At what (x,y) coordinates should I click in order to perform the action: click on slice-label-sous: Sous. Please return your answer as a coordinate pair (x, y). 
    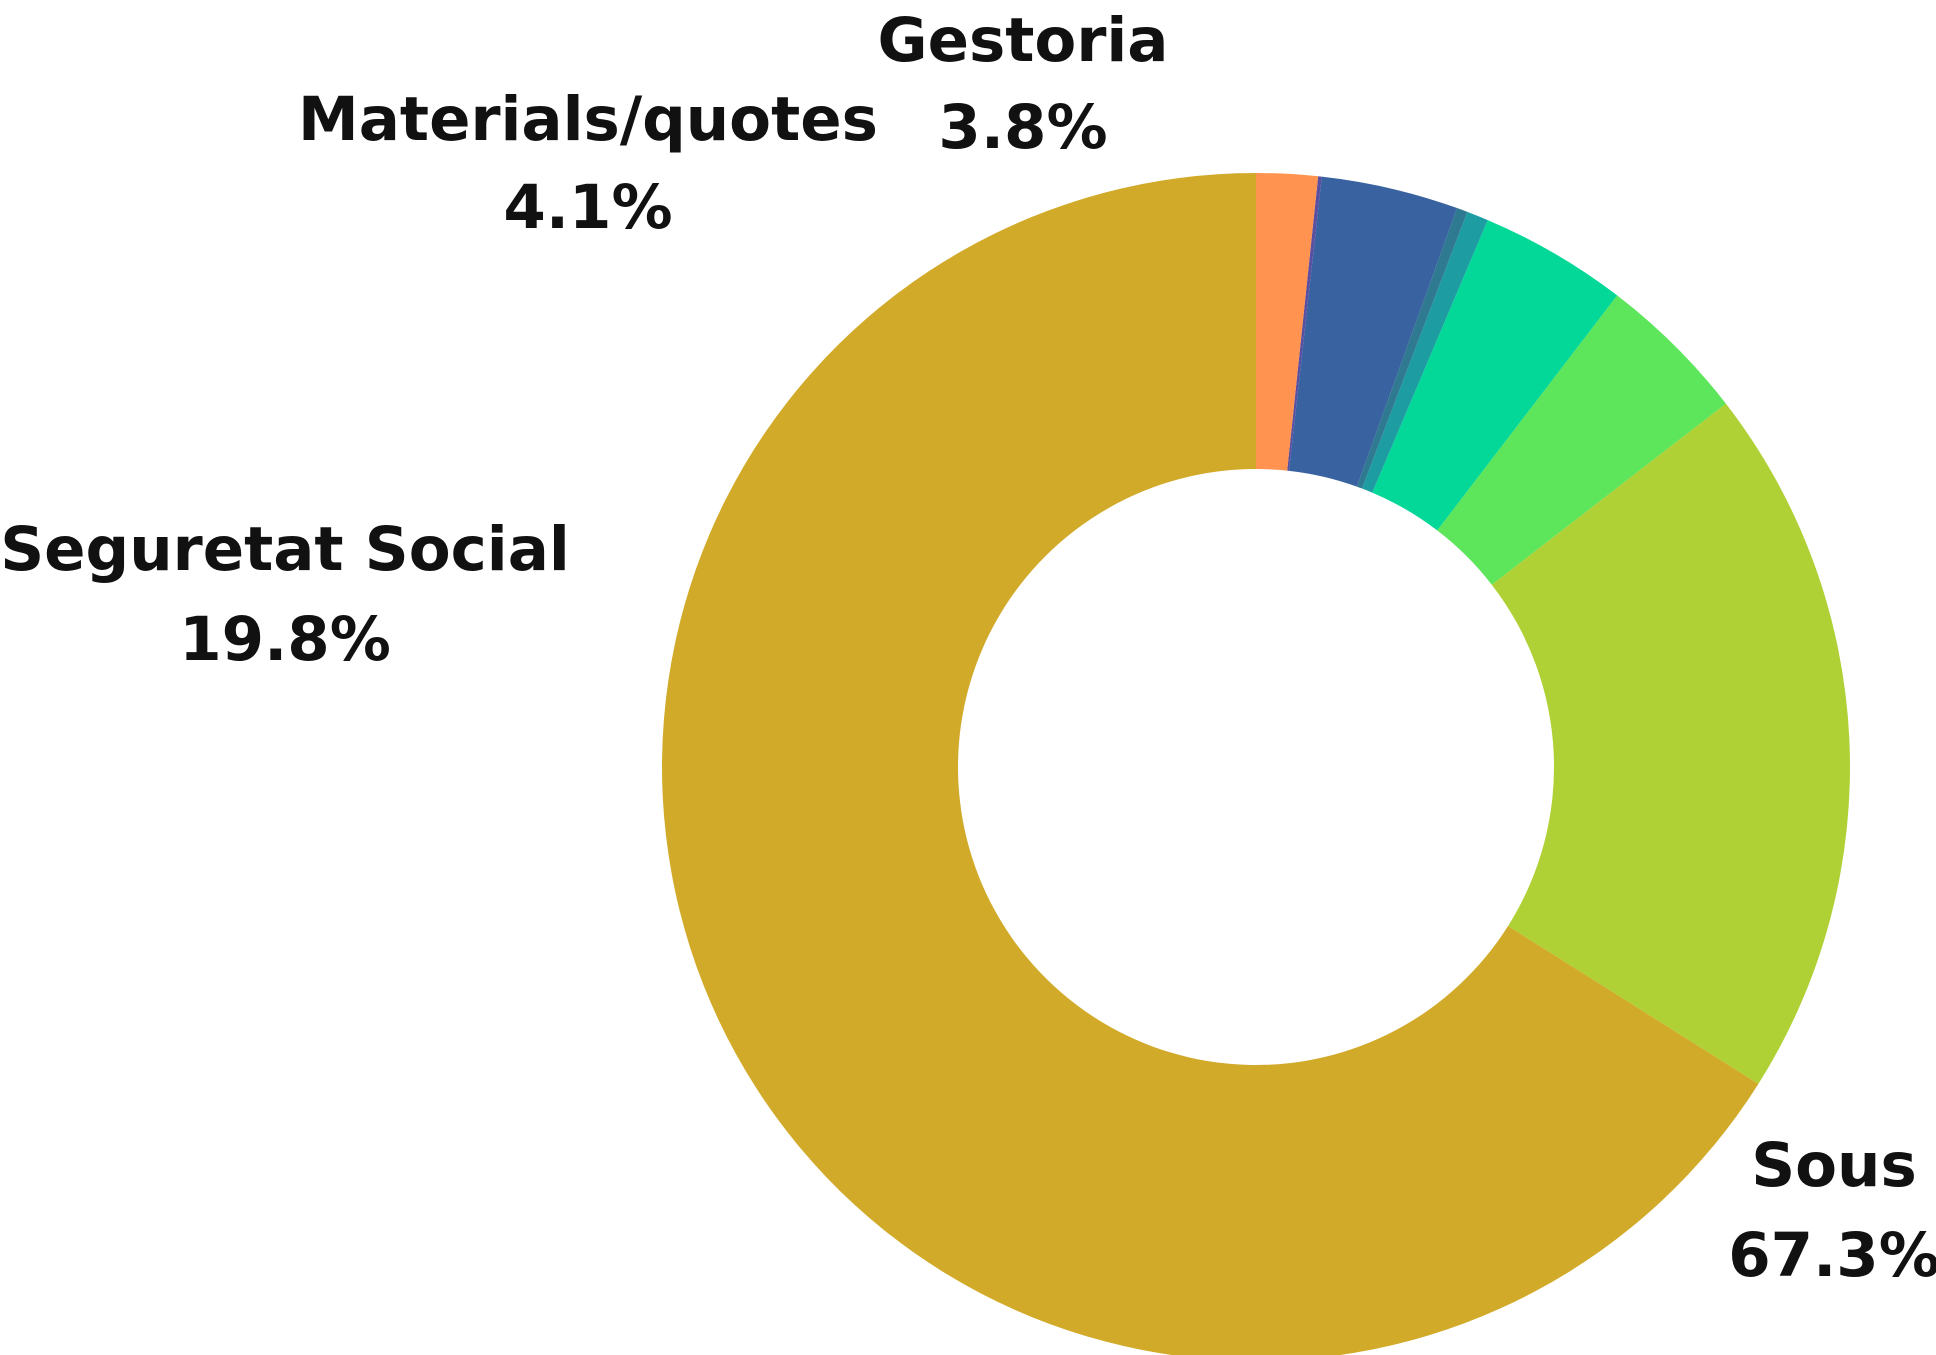
    Looking at the image, I should click on (1834, 1165).